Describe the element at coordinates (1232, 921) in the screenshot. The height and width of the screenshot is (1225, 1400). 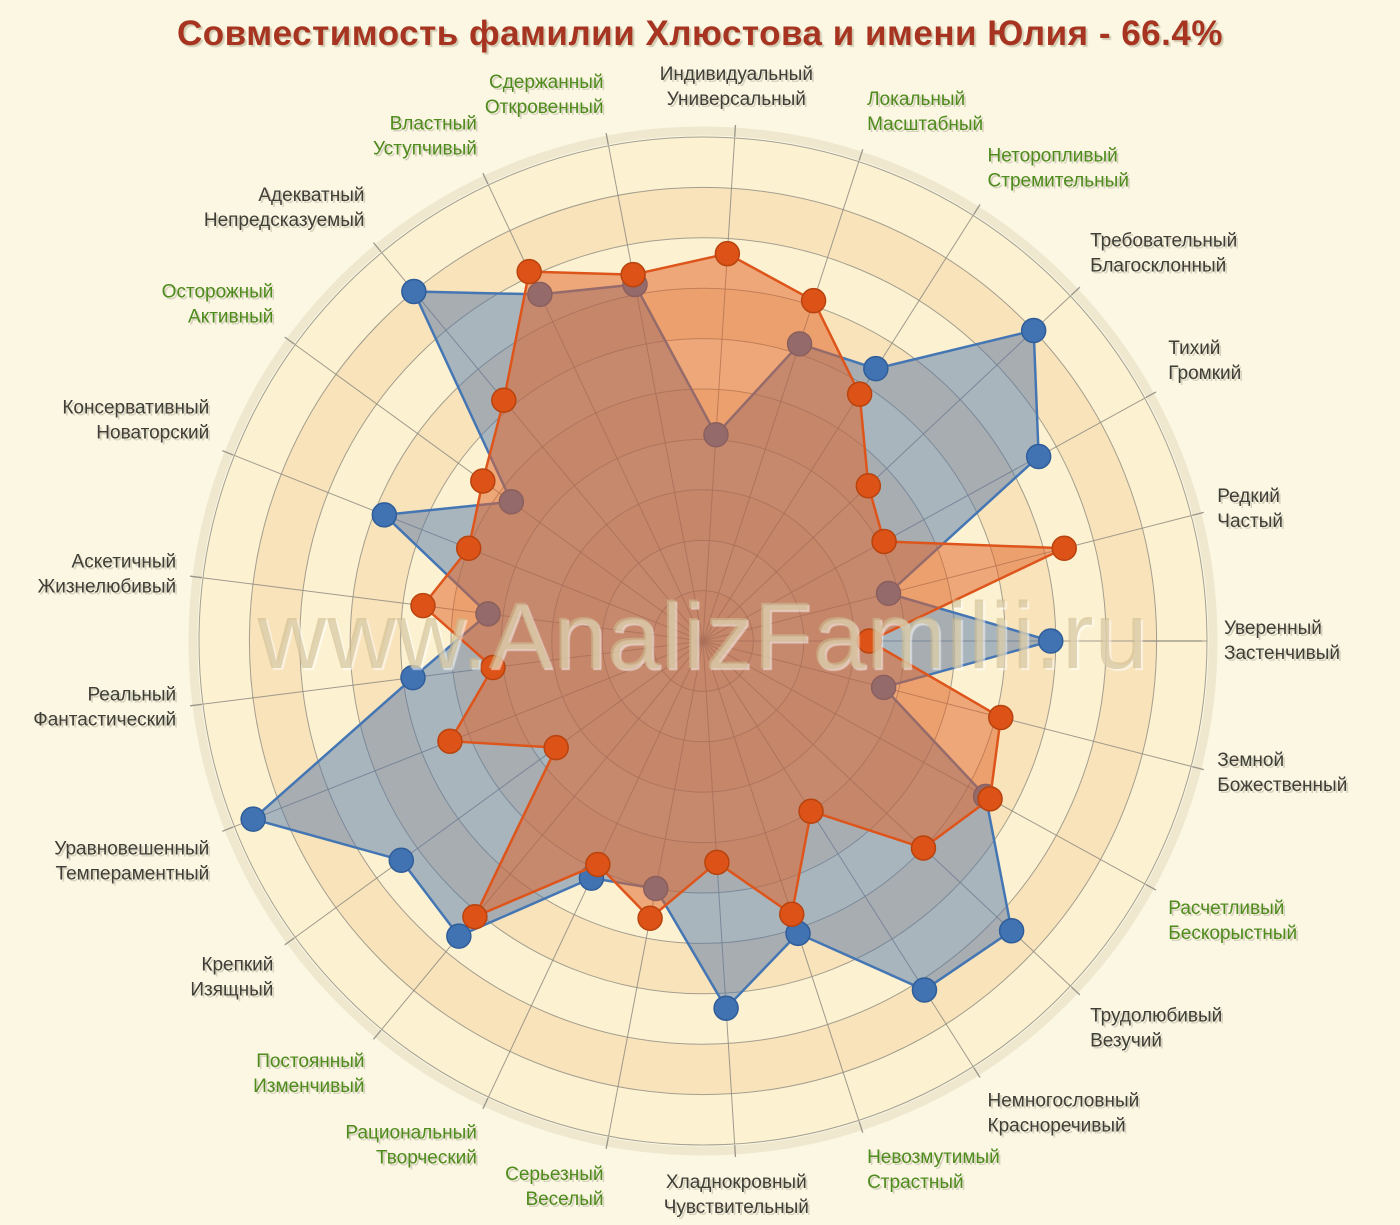
I see `axis-label-8: Расчетливый Бескорыстный` at that location.